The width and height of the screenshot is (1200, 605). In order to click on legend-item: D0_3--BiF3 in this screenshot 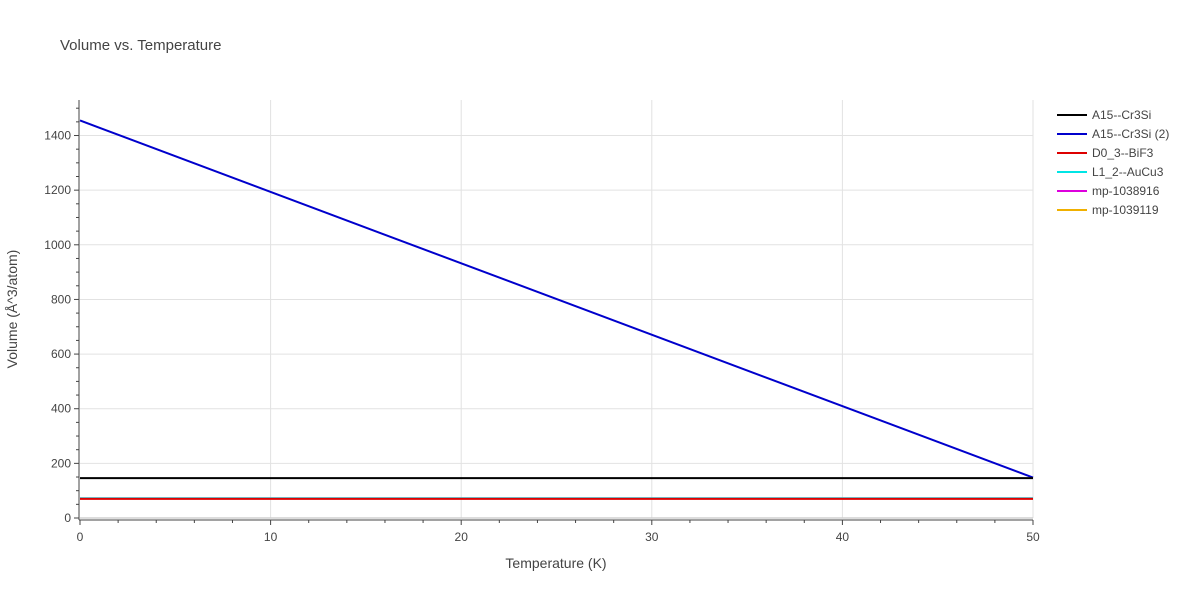, I will do `click(1105, 153)`.